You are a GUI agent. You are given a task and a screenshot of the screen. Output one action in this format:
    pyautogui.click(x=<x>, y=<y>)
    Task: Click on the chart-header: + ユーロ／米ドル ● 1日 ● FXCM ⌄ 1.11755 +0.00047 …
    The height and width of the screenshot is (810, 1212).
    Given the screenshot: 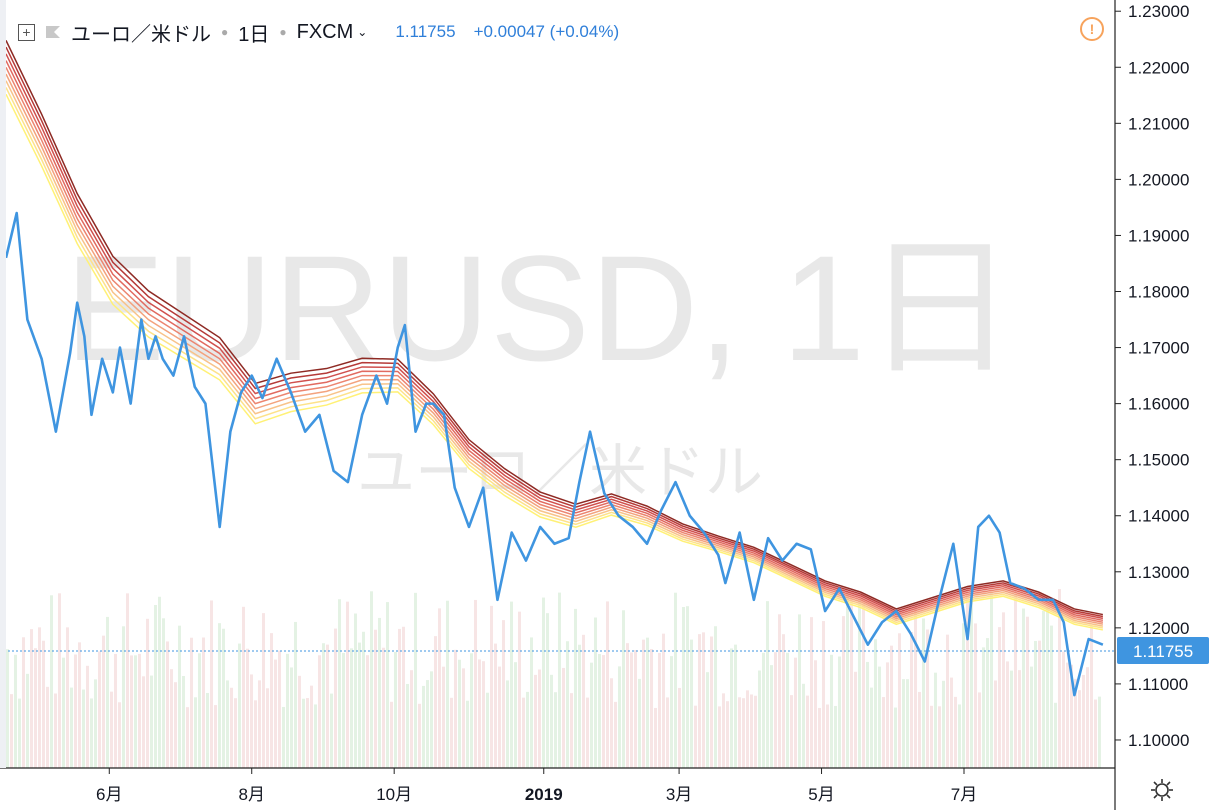 What is the action you would take?
    pyautogui.click(x=318, y=32)
    